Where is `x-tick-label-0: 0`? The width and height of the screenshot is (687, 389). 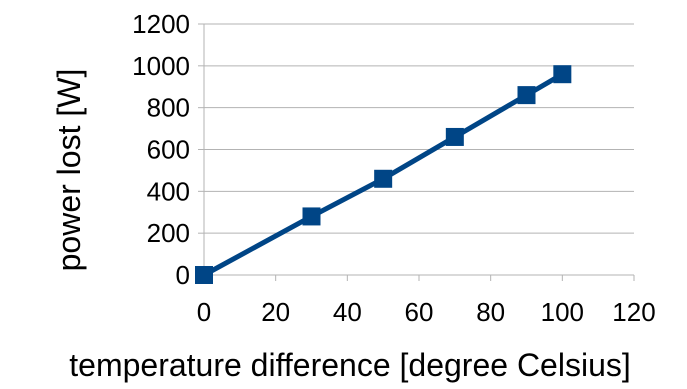 x-tick-label-0: 0 is located at coordinates (204, 312).